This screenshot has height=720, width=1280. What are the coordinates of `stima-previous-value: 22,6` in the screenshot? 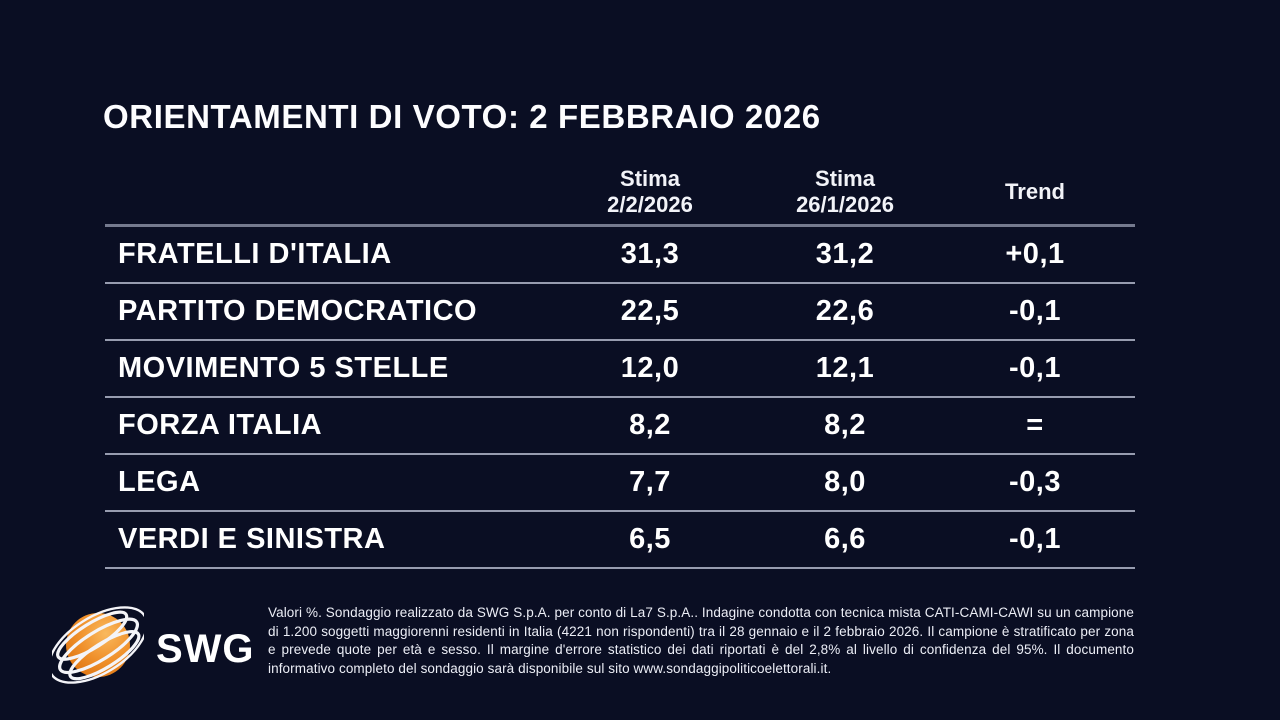 It's located at (845, 311).